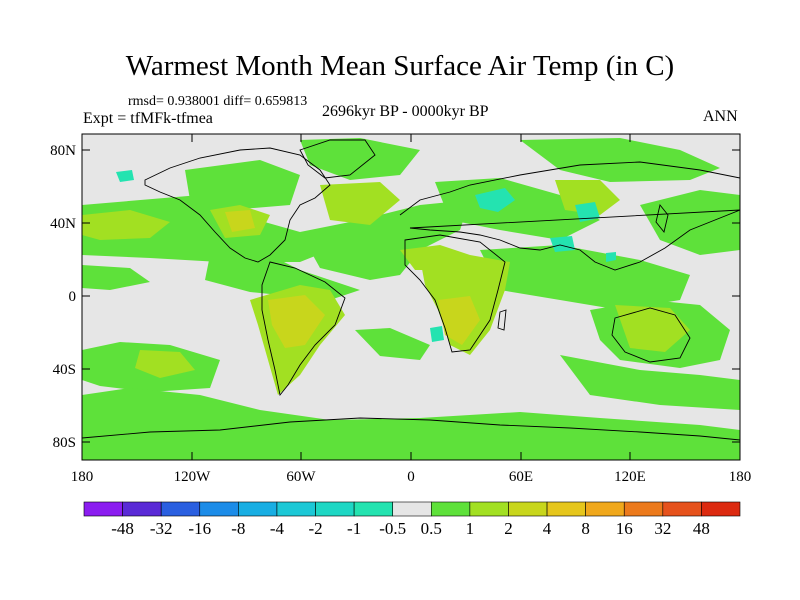  I want to click on time-period-label: 2696kyr BP - 0000kyr BP, so click(405, 111).